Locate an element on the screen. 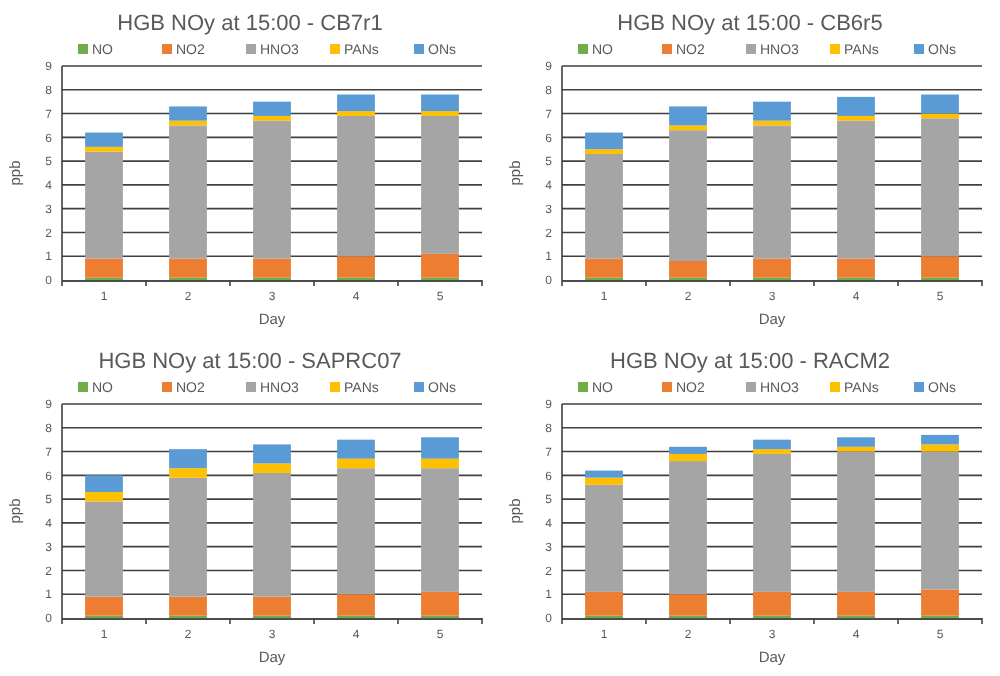 The height and width of the screenshot is (676, 1000). chart-title: HGB NOy at 15:00 - CB6r5 is located at coordinates (750, 24).